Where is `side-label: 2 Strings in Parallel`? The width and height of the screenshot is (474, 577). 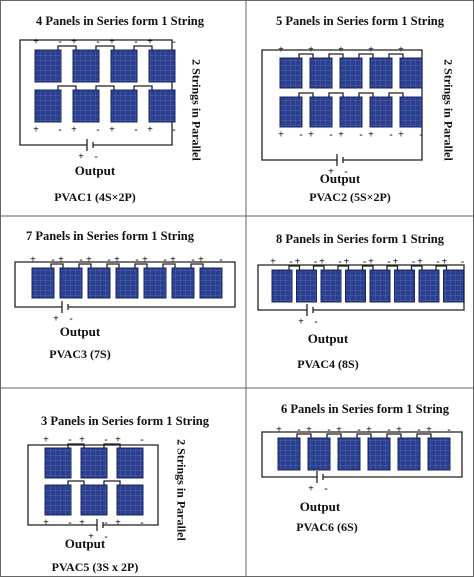 side-label: 2 Strings in Parallel is located at coordinates (196, 110).